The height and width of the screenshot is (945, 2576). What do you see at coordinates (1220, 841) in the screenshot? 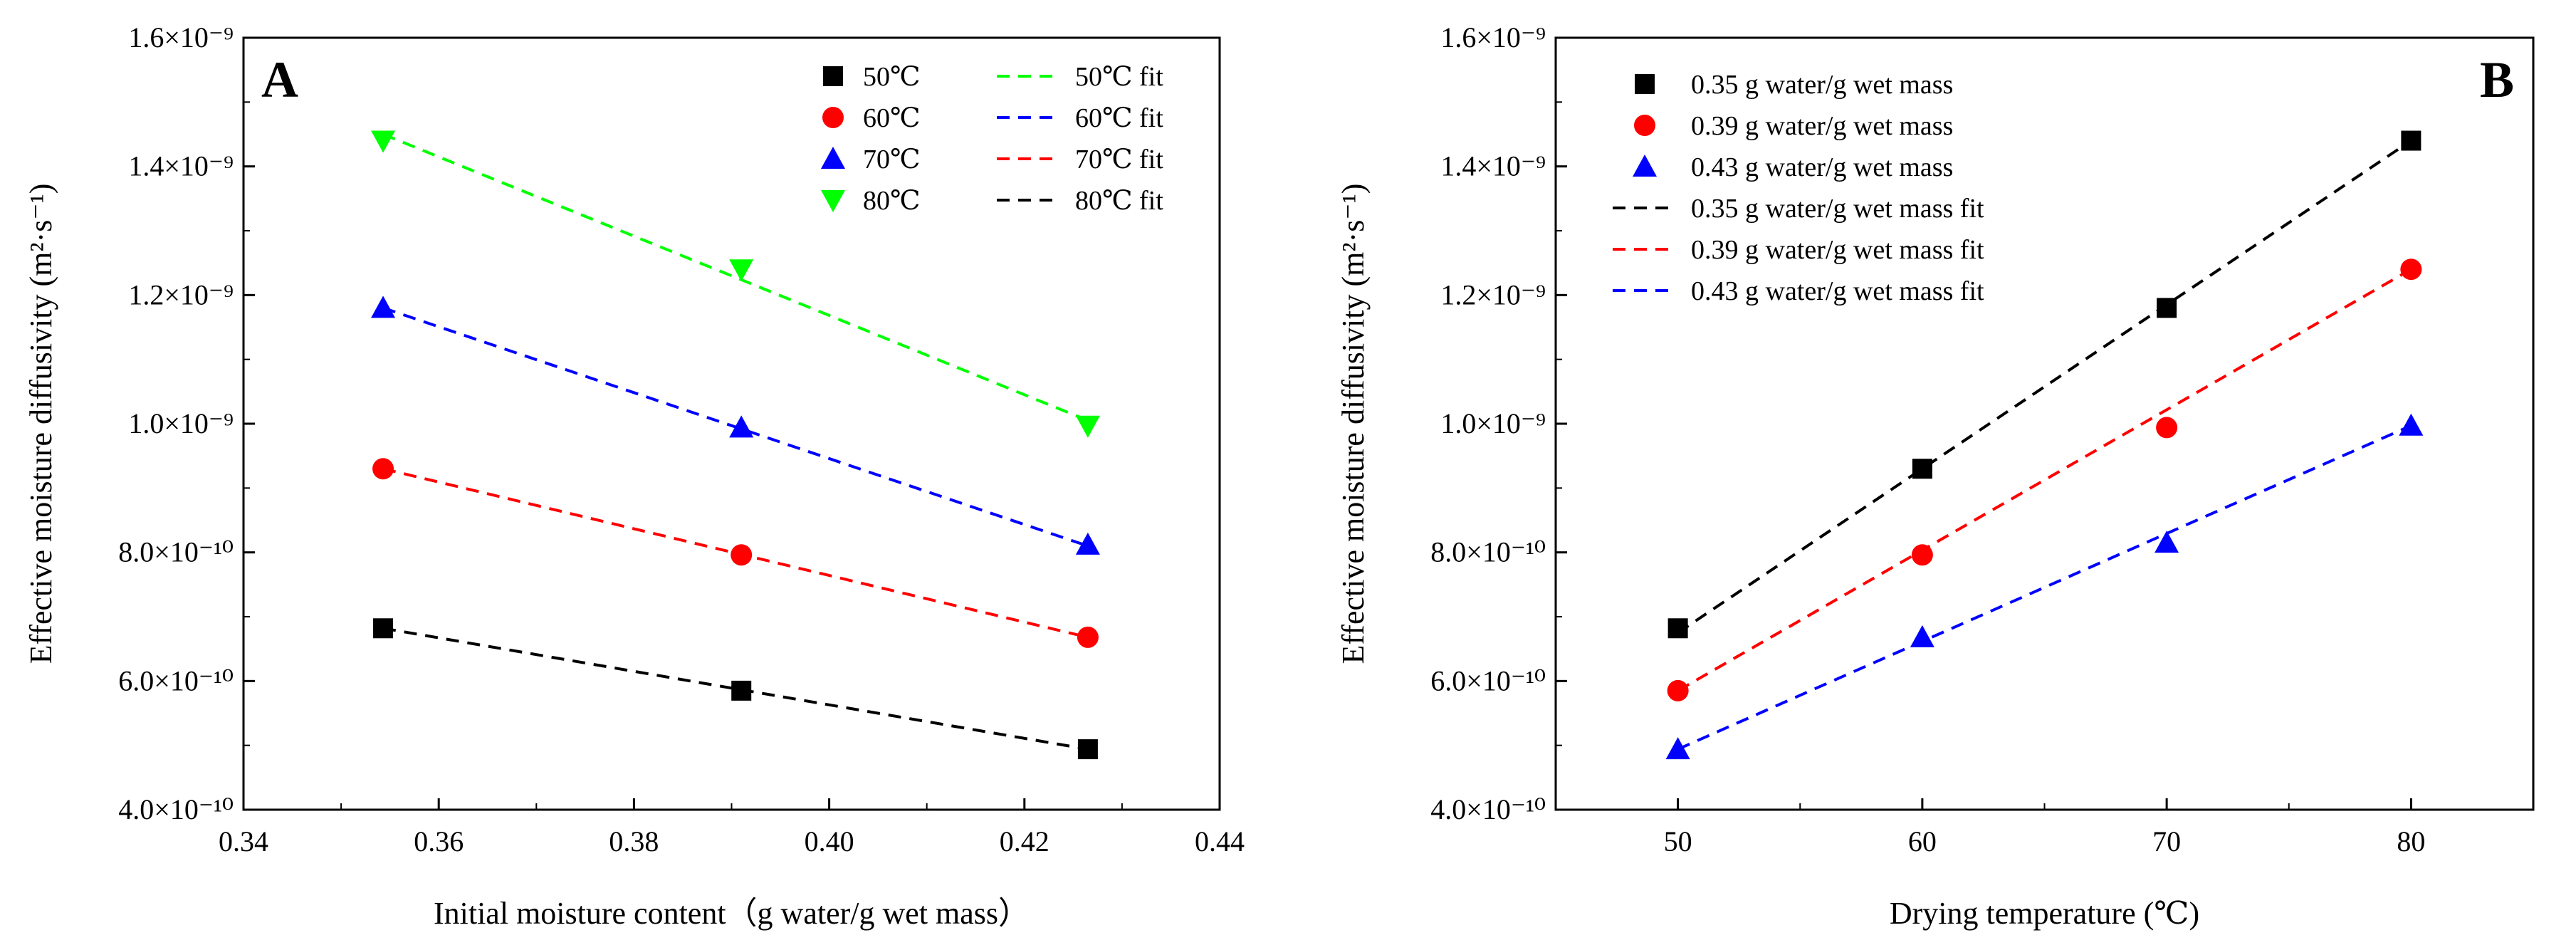
I see `x-tick-label: 0.44` at bounding box center [1220, 841].